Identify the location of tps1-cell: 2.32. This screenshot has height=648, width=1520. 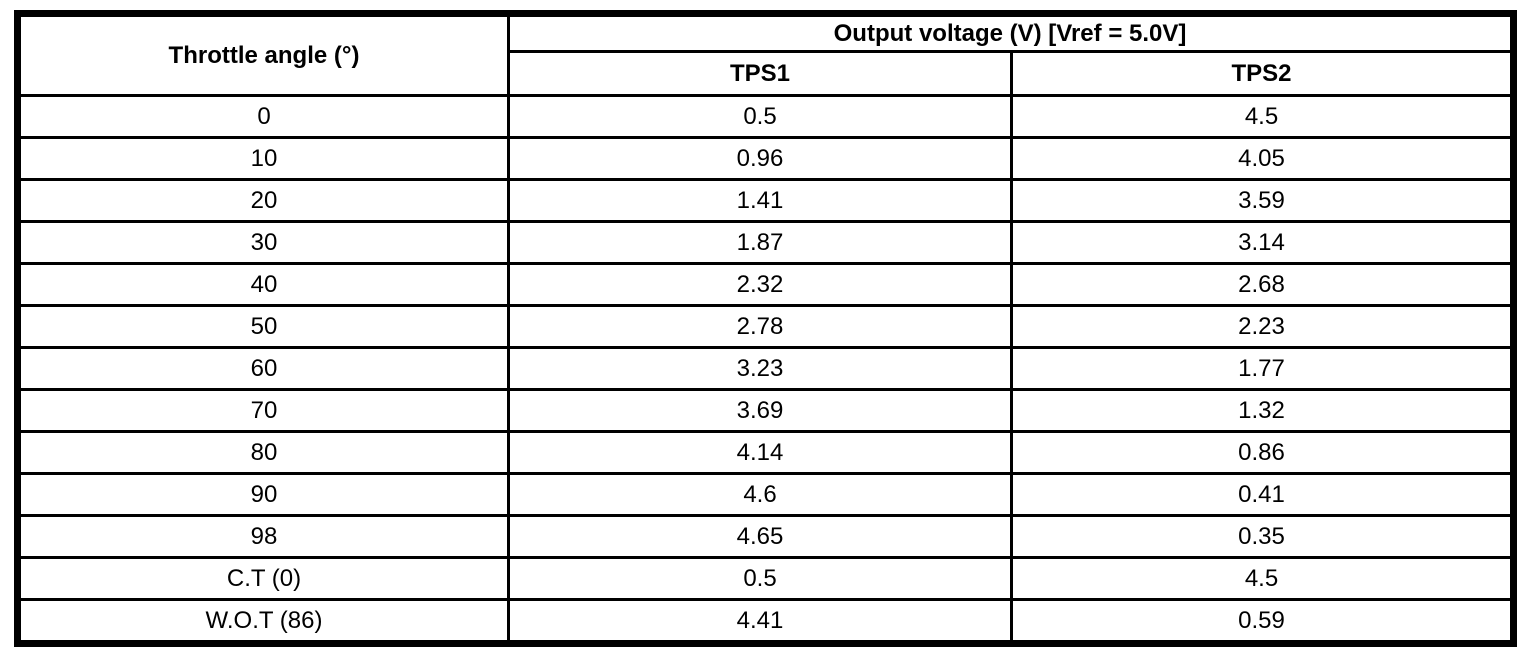
(760, 284).